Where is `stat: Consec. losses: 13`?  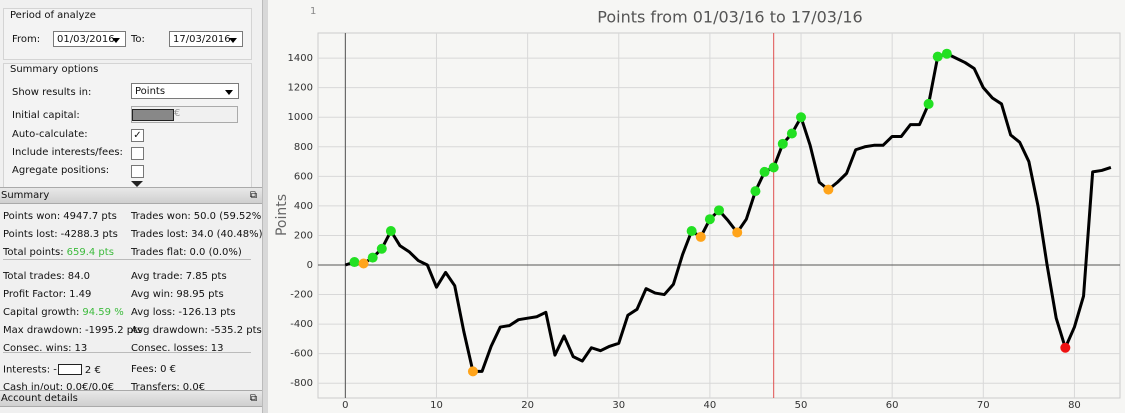
stat: Consec. losses: 13 is located at coordinates (177, 348).